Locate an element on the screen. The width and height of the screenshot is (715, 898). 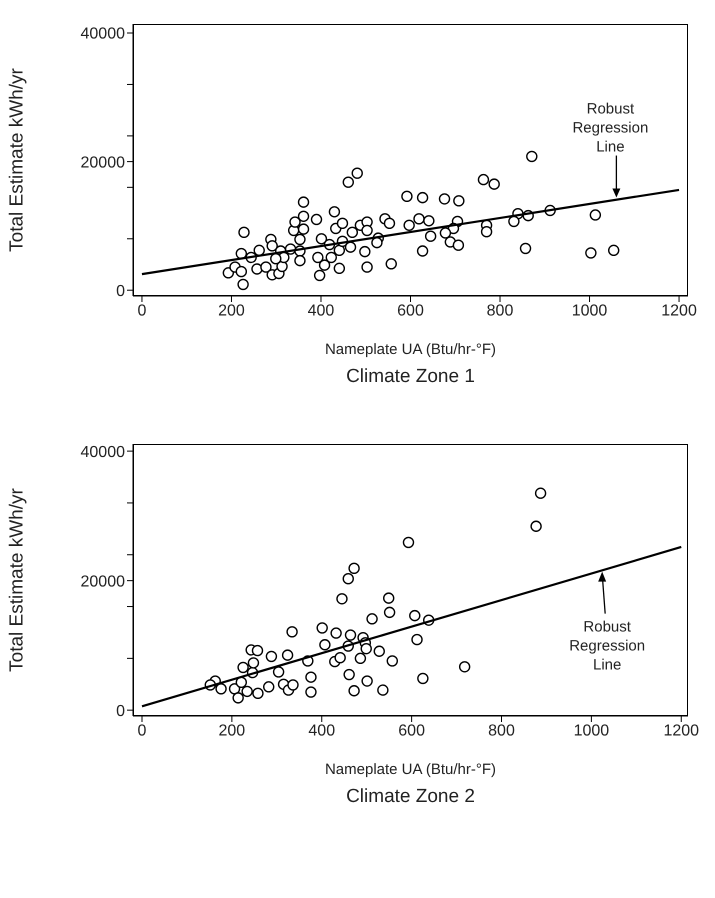
text: Climate Zone 1 is located at coordinates (410, 377).